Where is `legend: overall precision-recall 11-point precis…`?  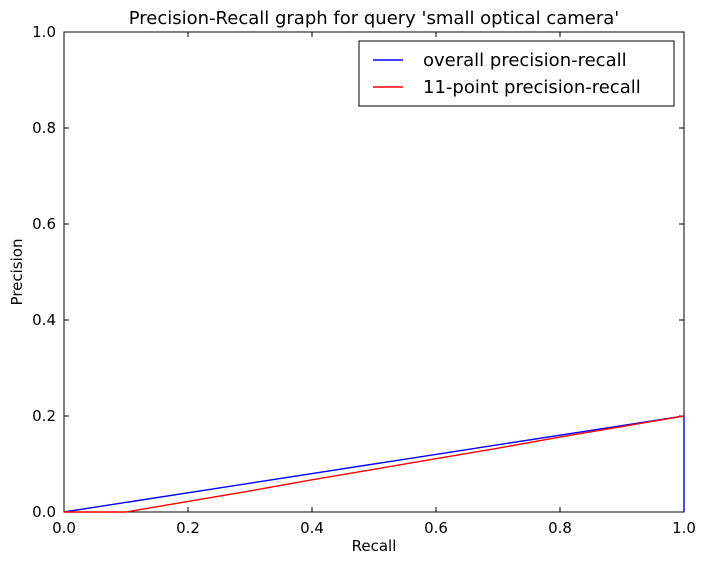 legend: overall precision-recall 11-point precis… is located at coordinates (516, 73).